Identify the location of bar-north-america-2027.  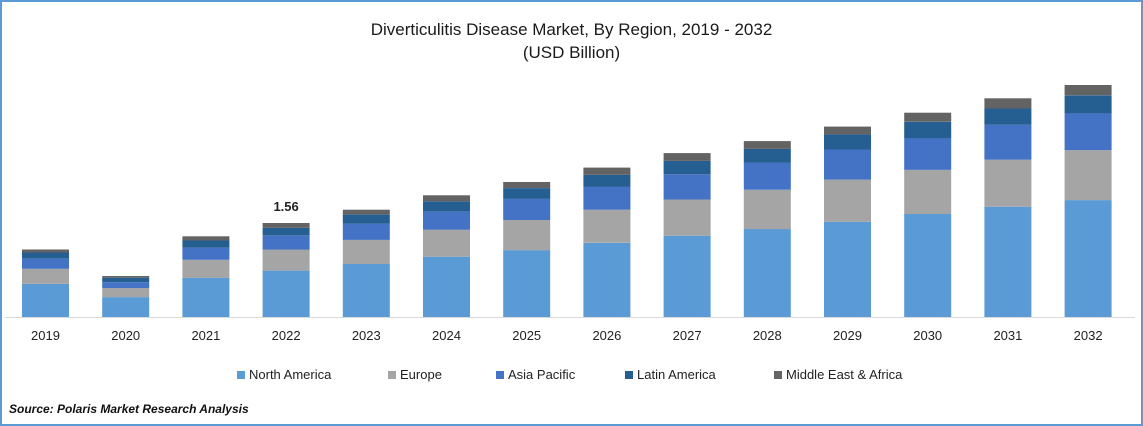
(687, 276).